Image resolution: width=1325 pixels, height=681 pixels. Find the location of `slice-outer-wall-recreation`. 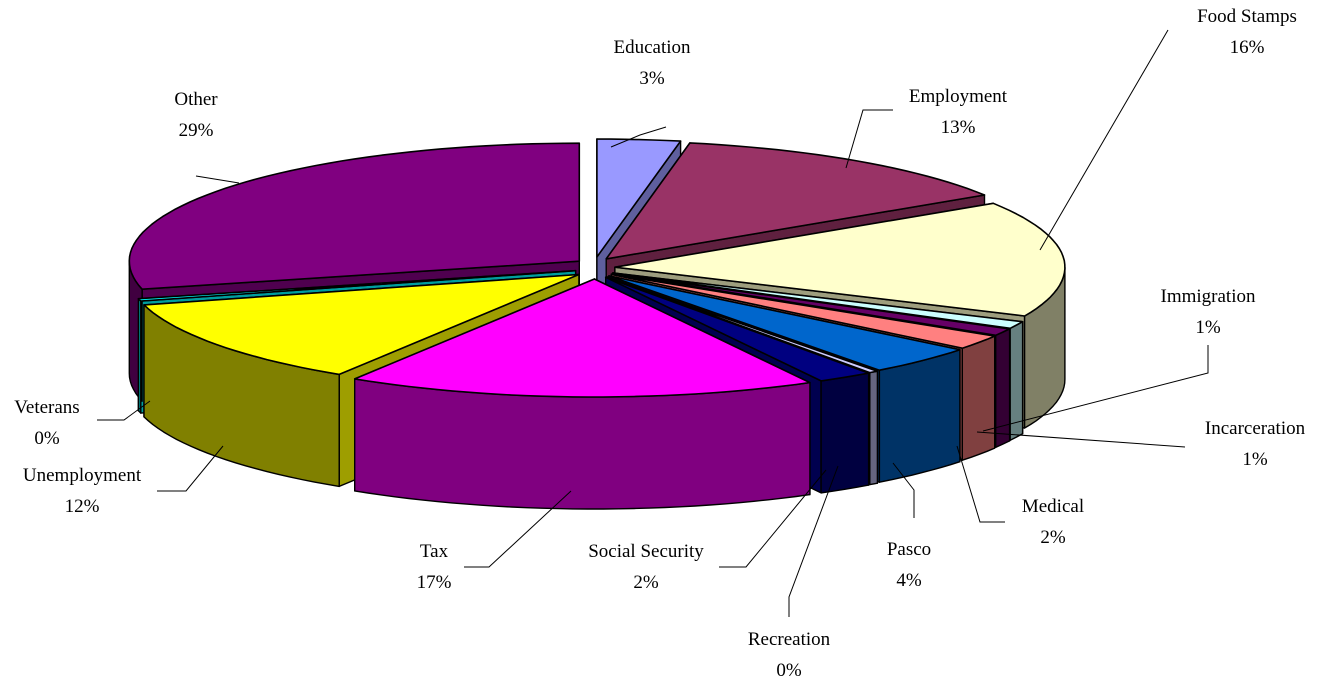

slice-outer-wall-recreation is located at coordinates (874, 428).